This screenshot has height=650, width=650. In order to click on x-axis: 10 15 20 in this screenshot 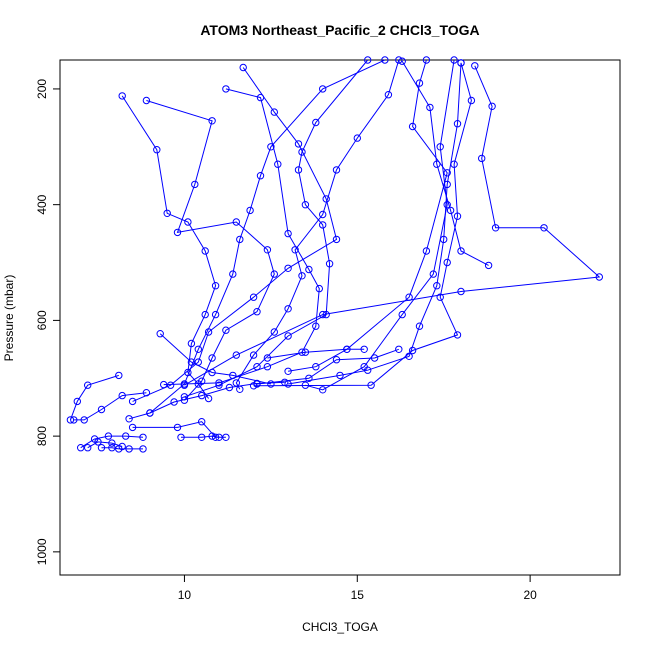, I will do `click(357, 588)`.